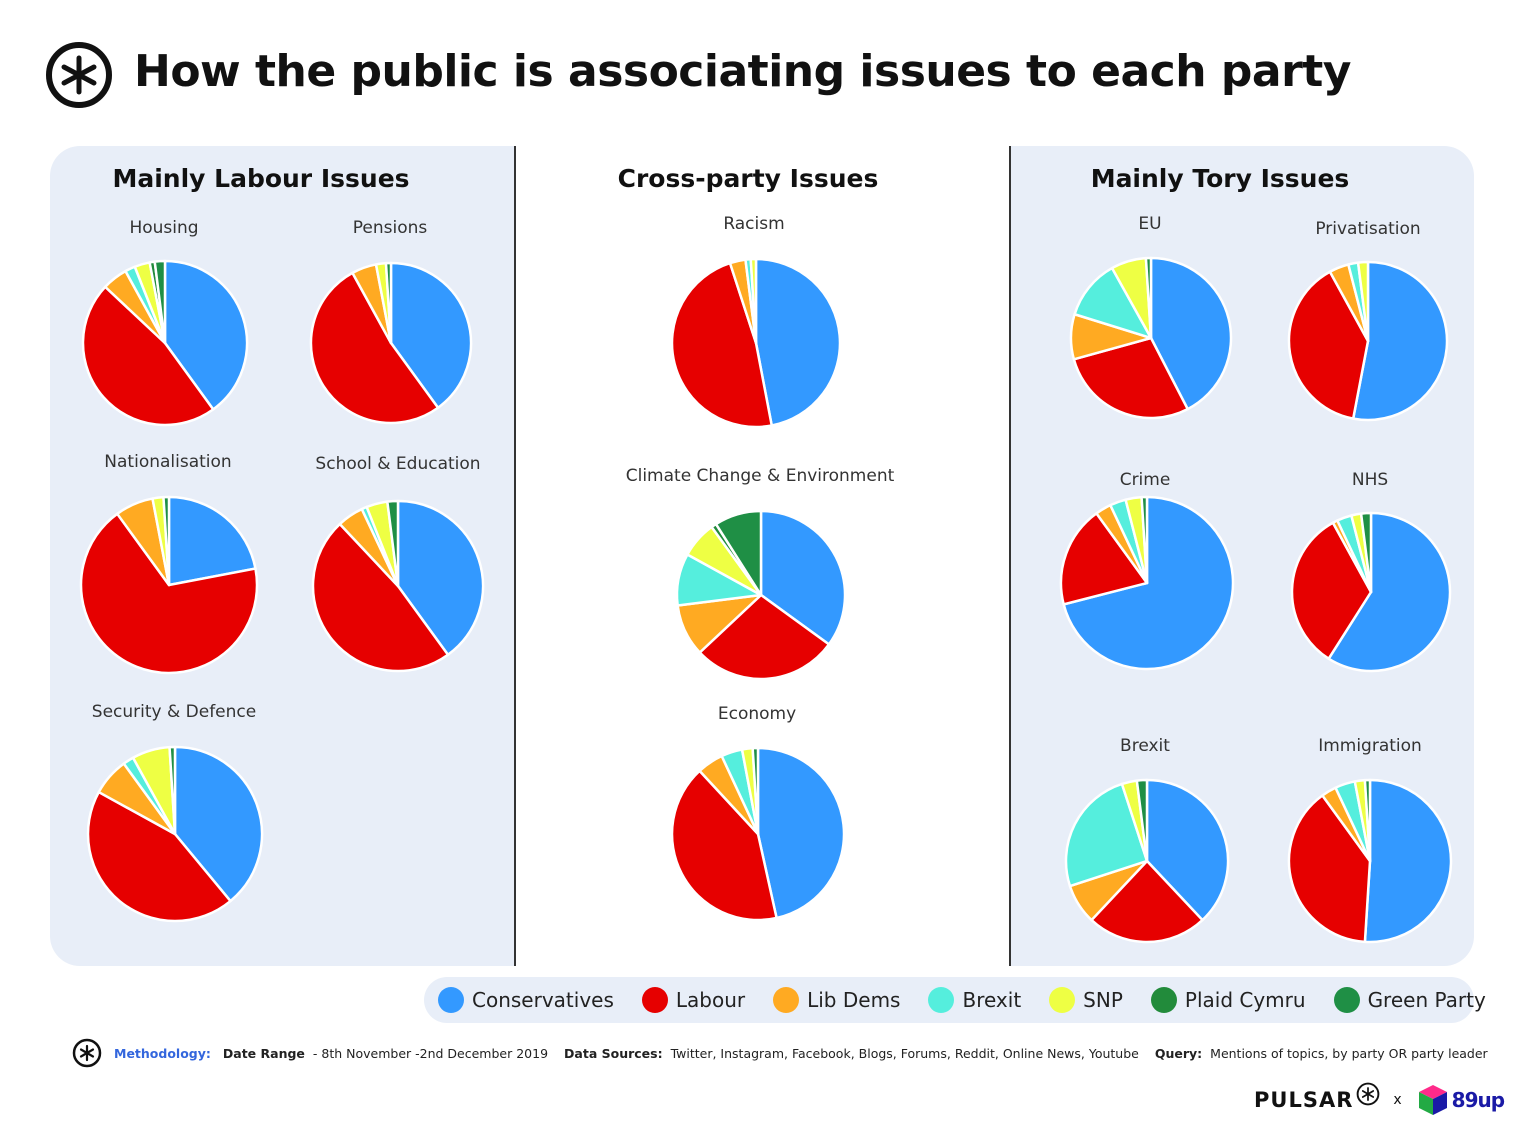 The image size is (1536, 1141). What do you see at coordinates (1103, 1000) in the screenshot?
I see `legend-label: SNP` at bounding box center [1103, 1000].